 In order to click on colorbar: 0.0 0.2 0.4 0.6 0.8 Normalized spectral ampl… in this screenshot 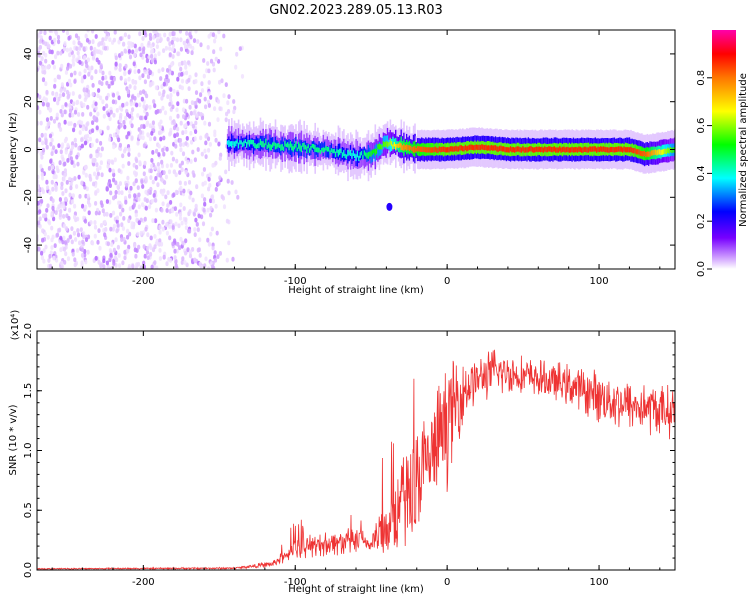, I will do `click(722, 153)`.